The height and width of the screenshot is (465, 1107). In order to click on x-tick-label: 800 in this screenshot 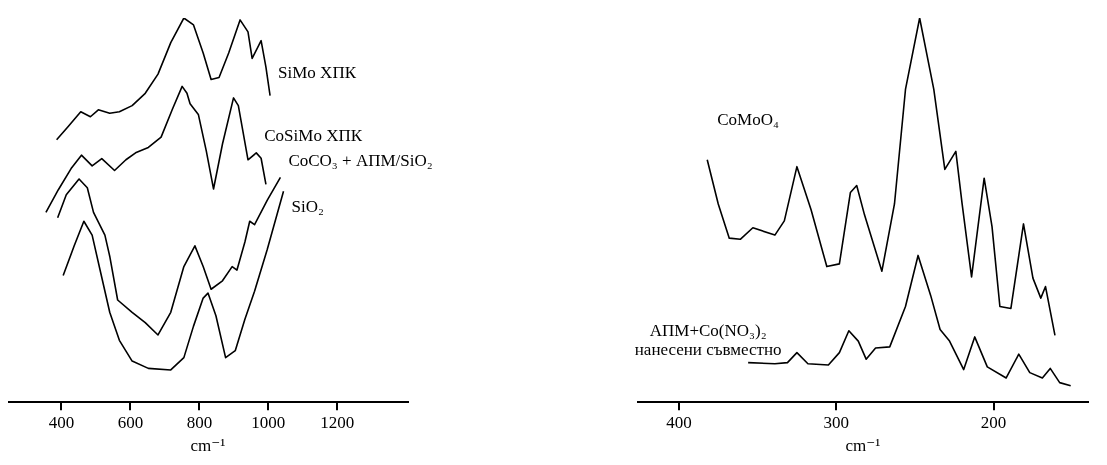, I will do `click(199, 422)`.